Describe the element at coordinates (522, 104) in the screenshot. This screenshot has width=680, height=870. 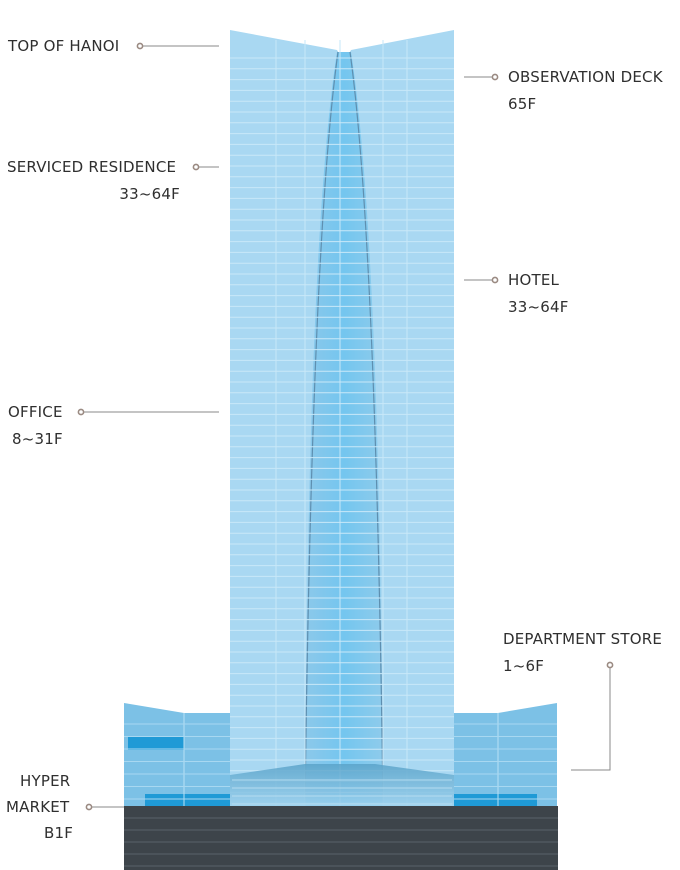
I see `label-observation-deck-floor: 65F` at that location.